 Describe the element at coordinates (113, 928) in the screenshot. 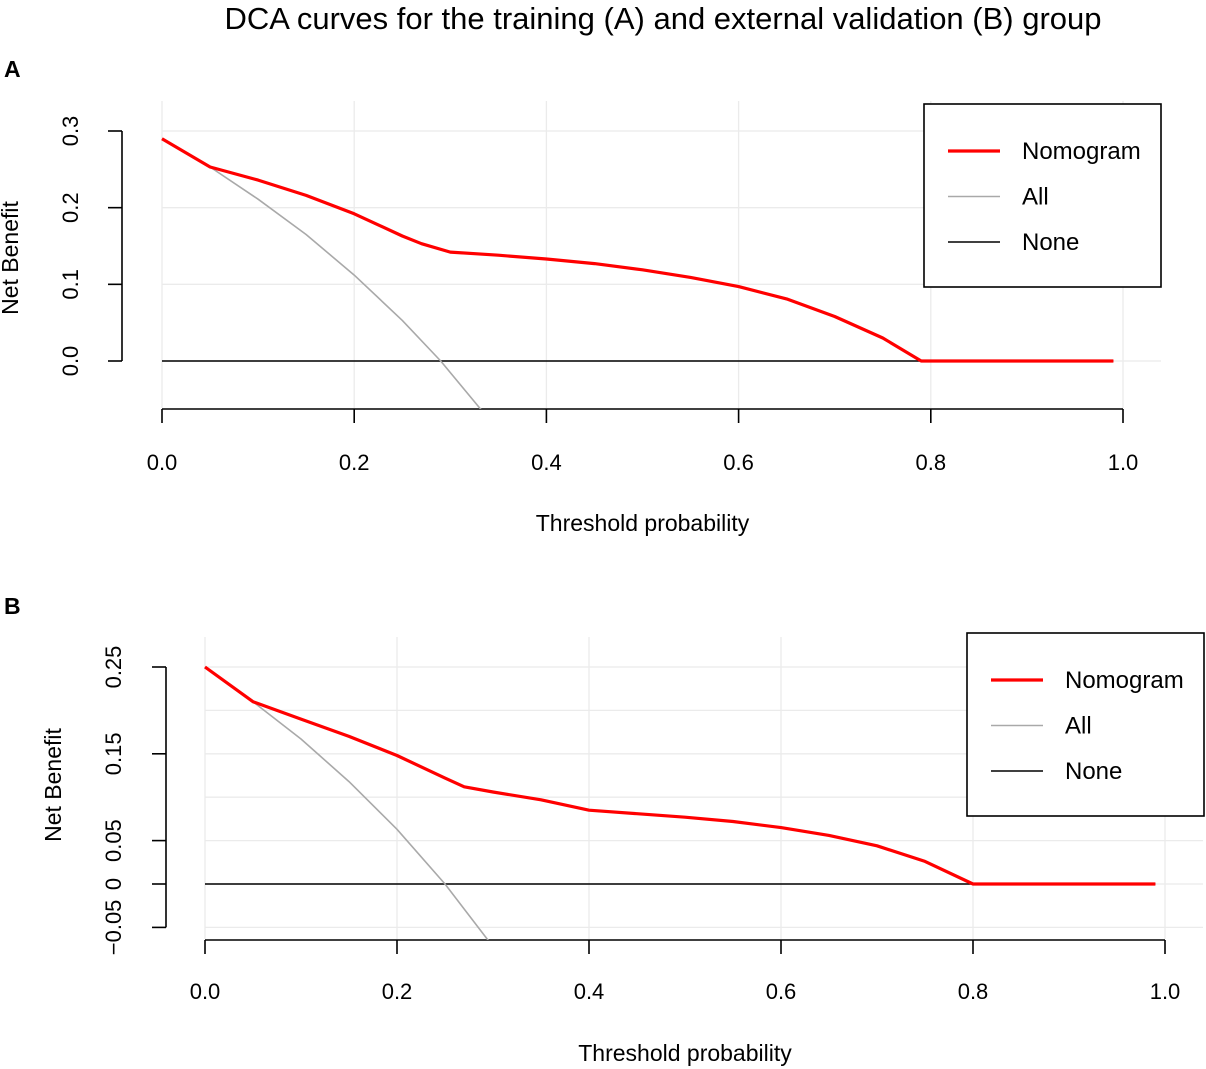

I see `y-tick-label: −0.05` at that location.